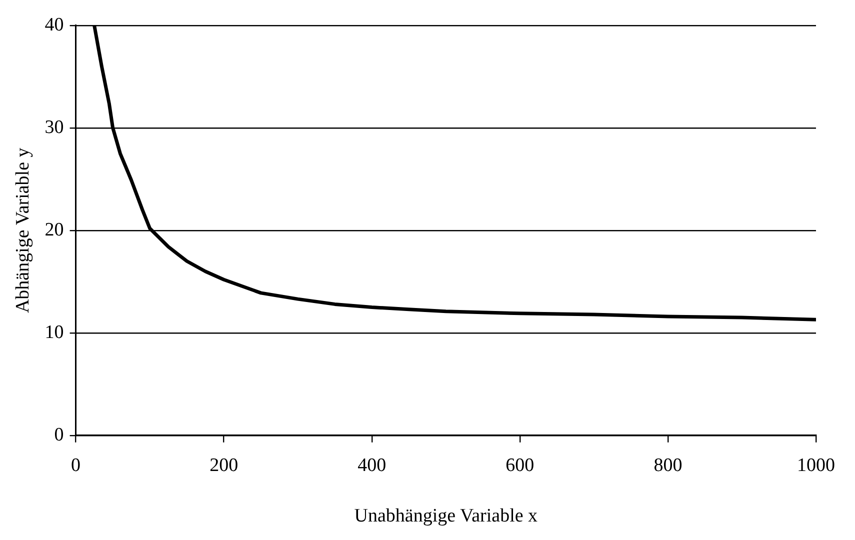  I want to click on x-tick-label: 400, so click(372, 465).